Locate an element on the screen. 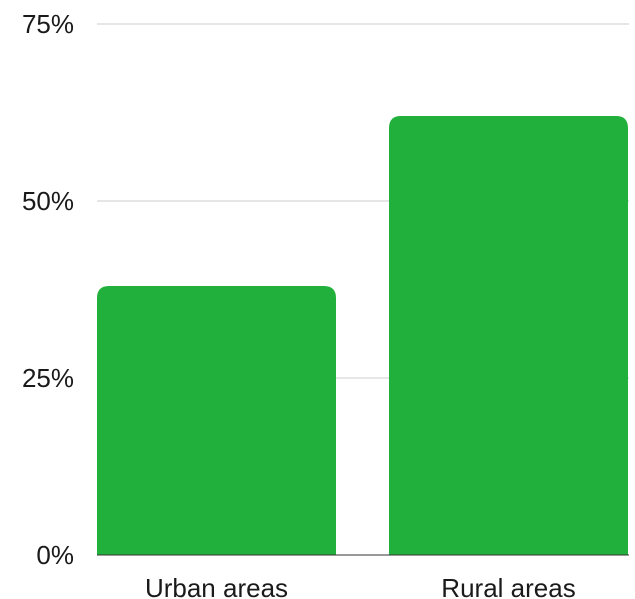 This screenshot has height=599, width=635. y-tick-label: 75% is located at coordinates (48, 24).